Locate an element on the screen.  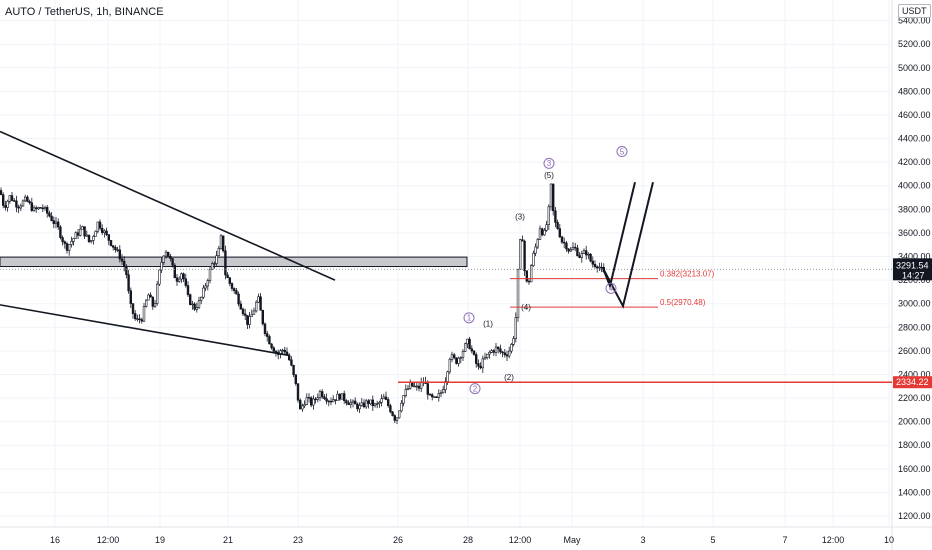
resistance-zone is located at coordinates (234, 262).